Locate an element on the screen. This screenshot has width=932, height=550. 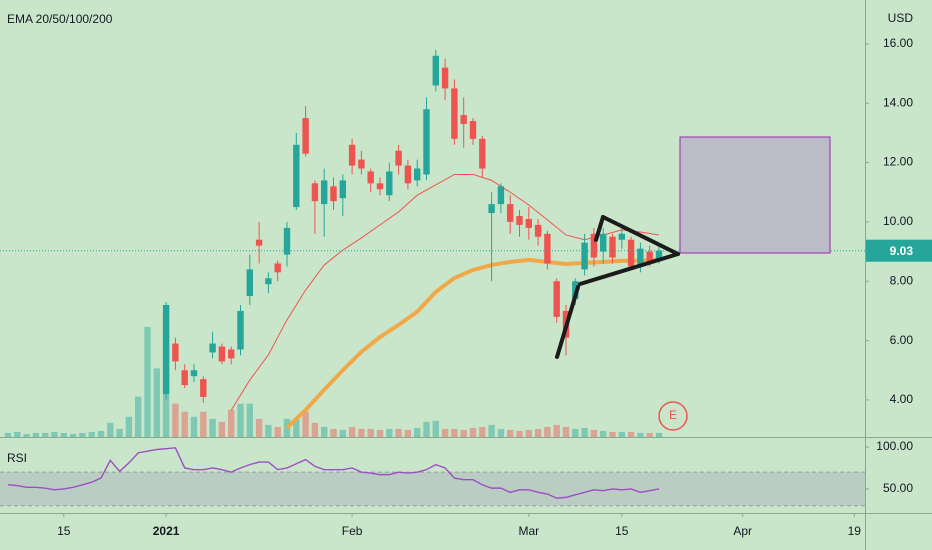
target-box is located at coordinates (755, 195).